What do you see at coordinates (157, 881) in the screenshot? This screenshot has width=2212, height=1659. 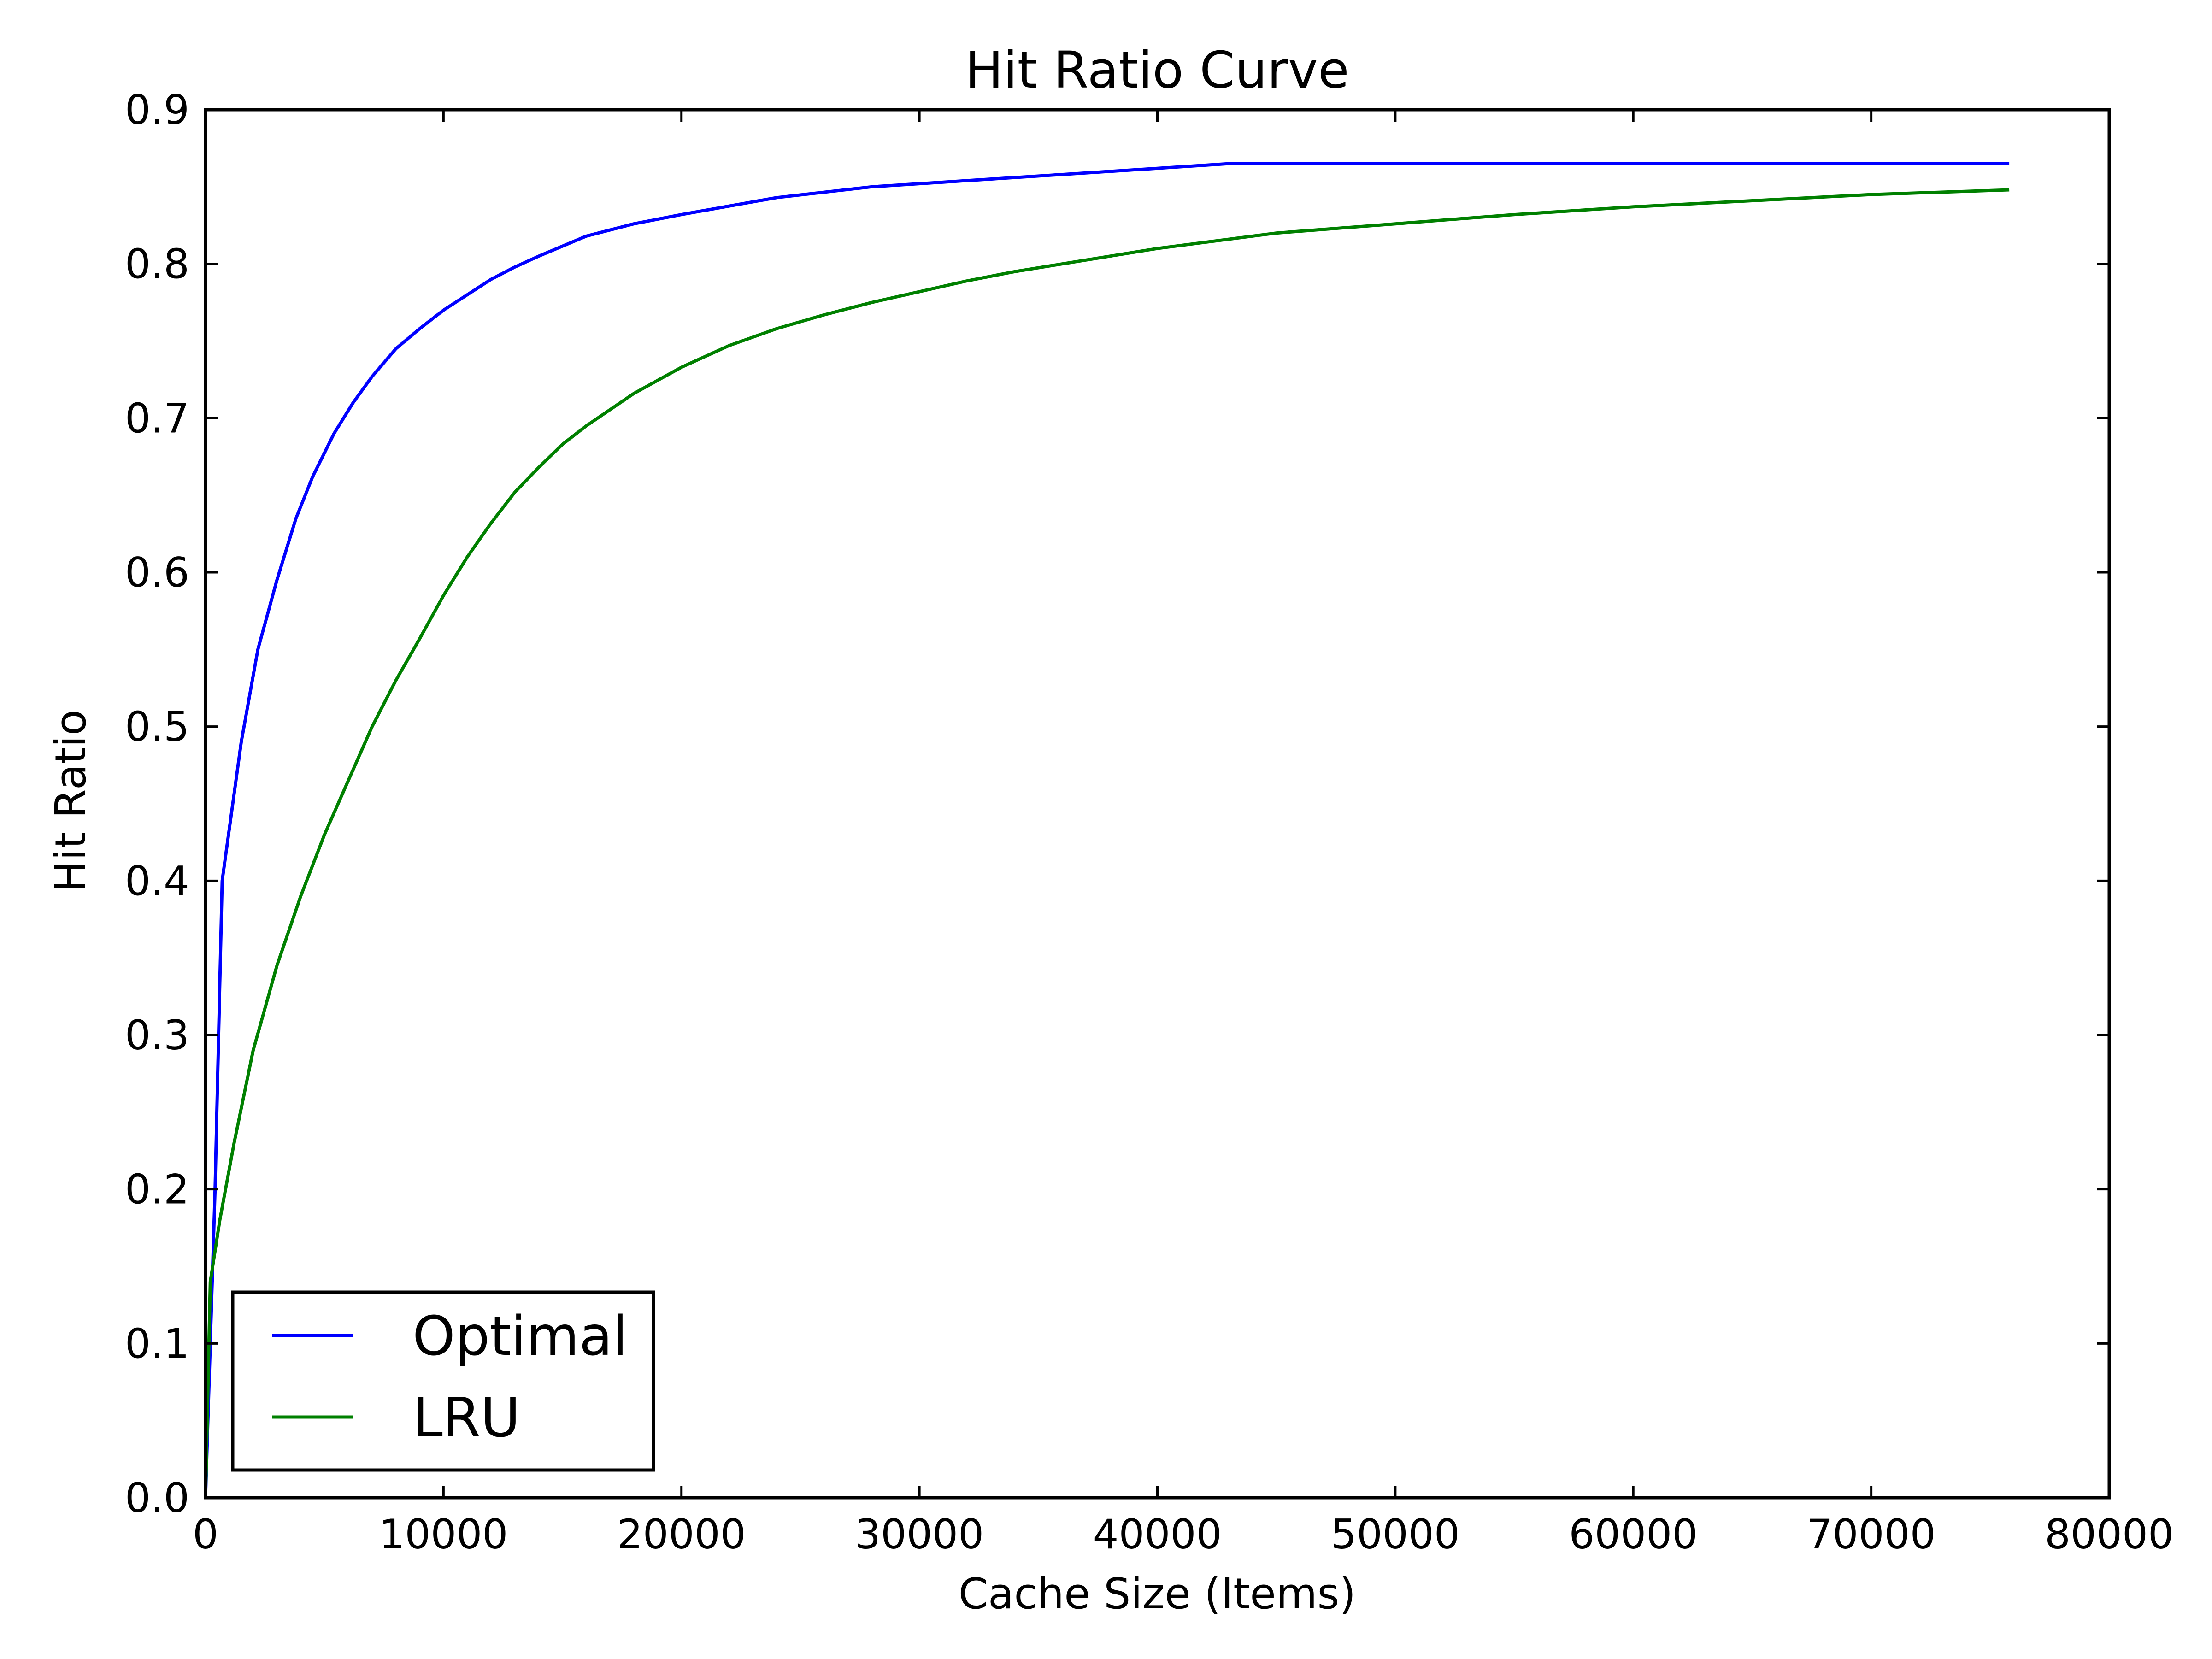 I see `y-tick-label: 0.4` at bounding box center [157, 881].